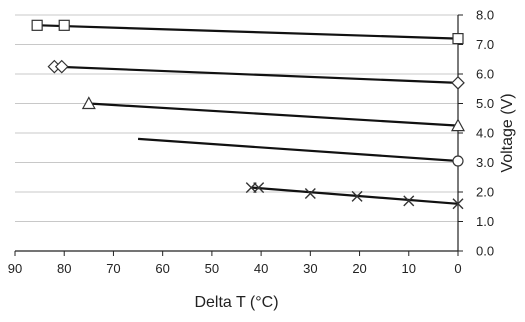 Image resolution: width=525 pixels, height=322 pixels. I want to click on series-line-square, so click(249, 32).